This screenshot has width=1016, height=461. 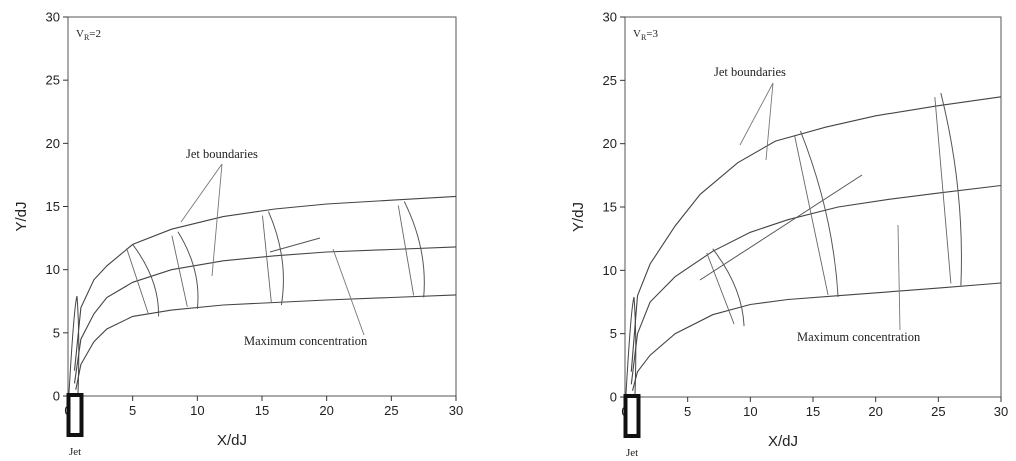 I want to click on parameter-label: VR=3, so click(x=646, y=35).